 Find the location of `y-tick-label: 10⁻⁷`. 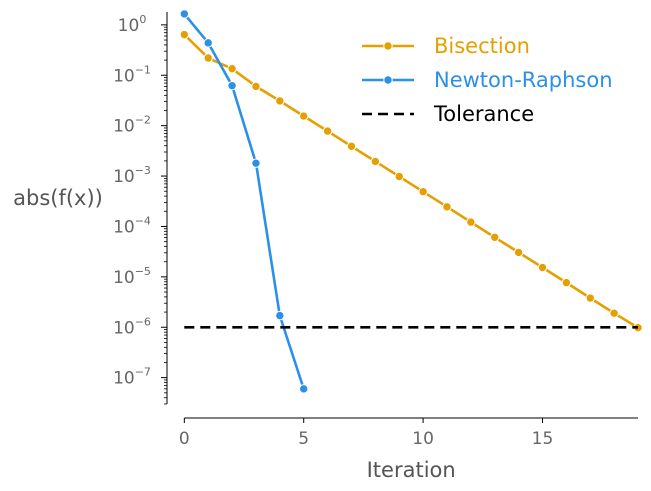

y-tick-label: 10⁻⁷ is located at coordinates (132, 377).